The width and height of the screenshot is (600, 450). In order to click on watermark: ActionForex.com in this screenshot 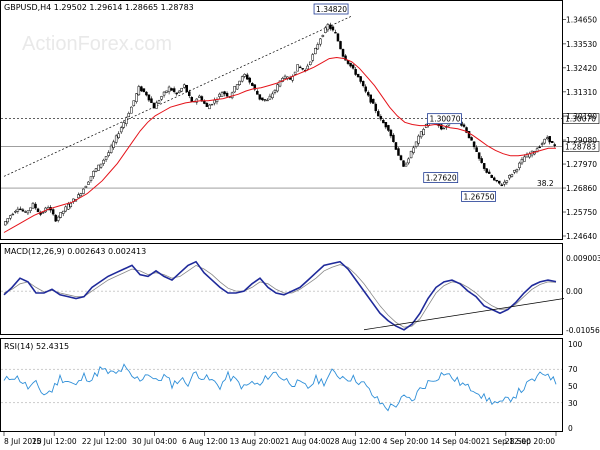, I will do `click(97, 44)`.